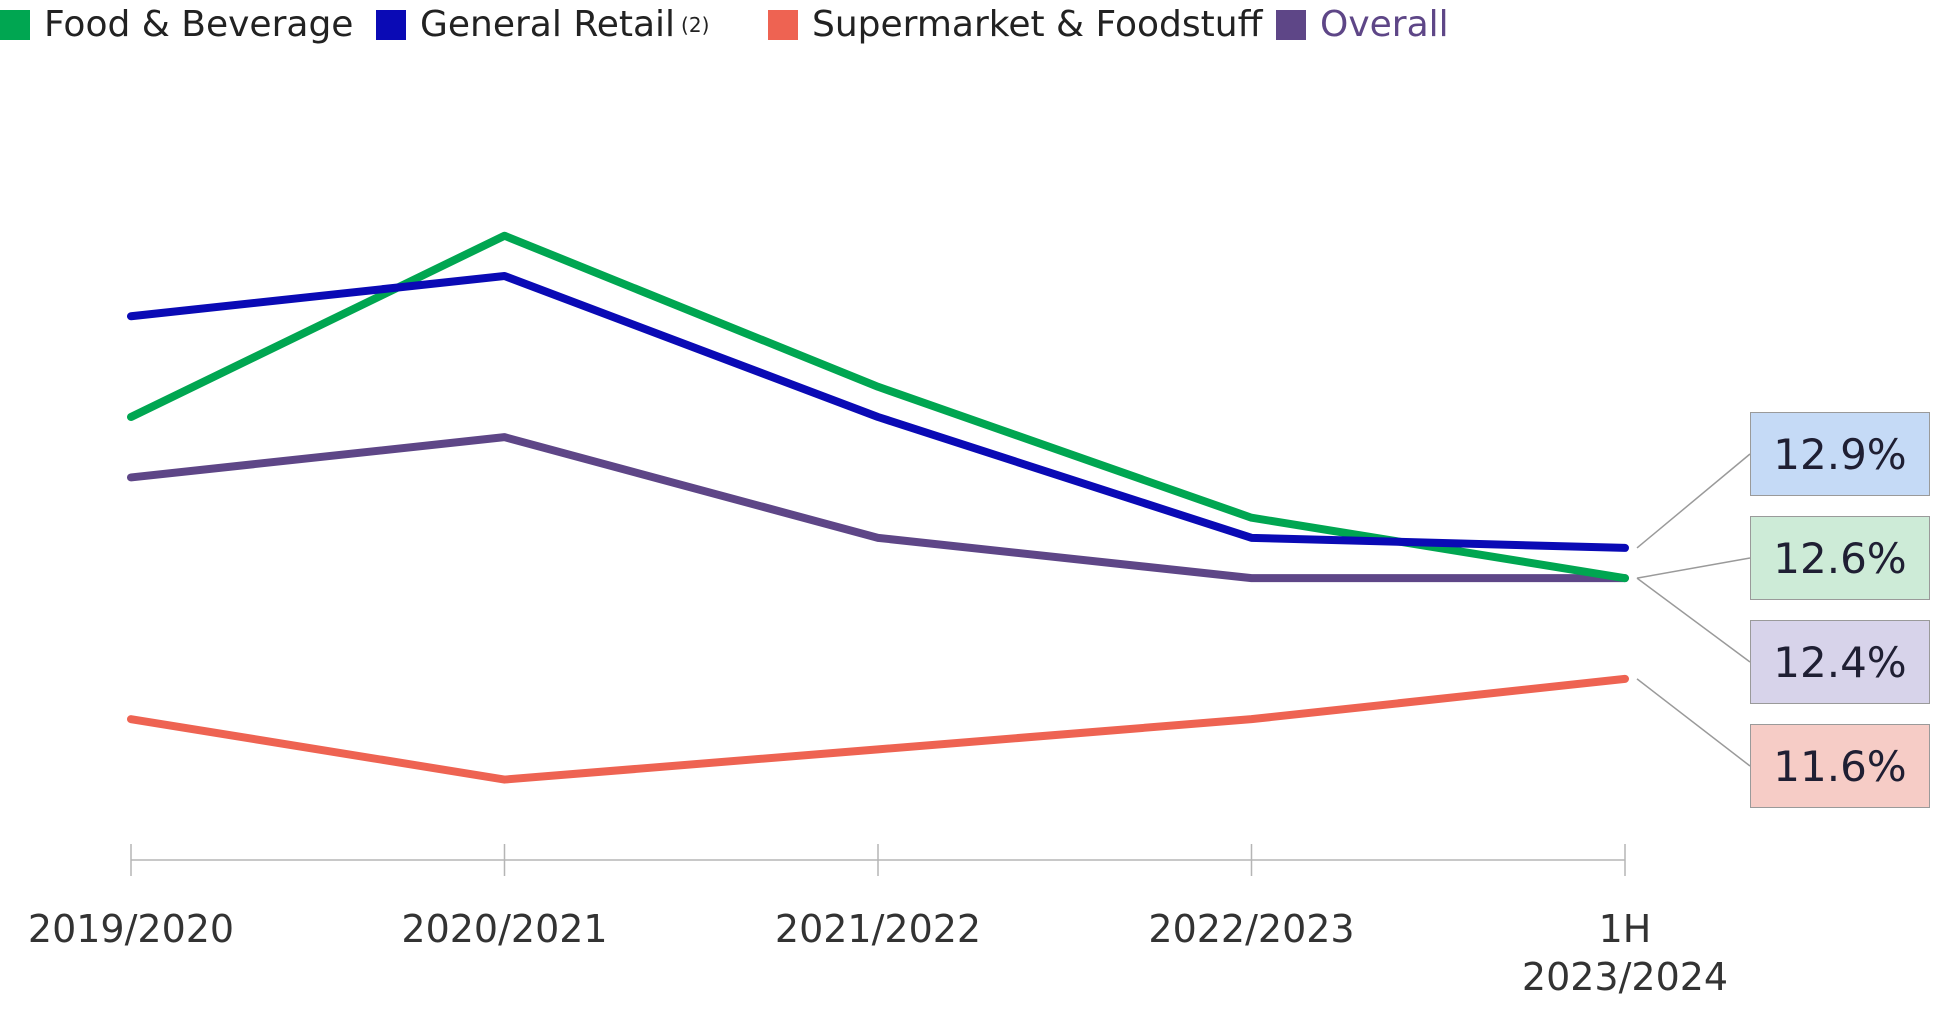  I want to click on legend-item-food-beverage: Food & Beverage, so click(176, 24).